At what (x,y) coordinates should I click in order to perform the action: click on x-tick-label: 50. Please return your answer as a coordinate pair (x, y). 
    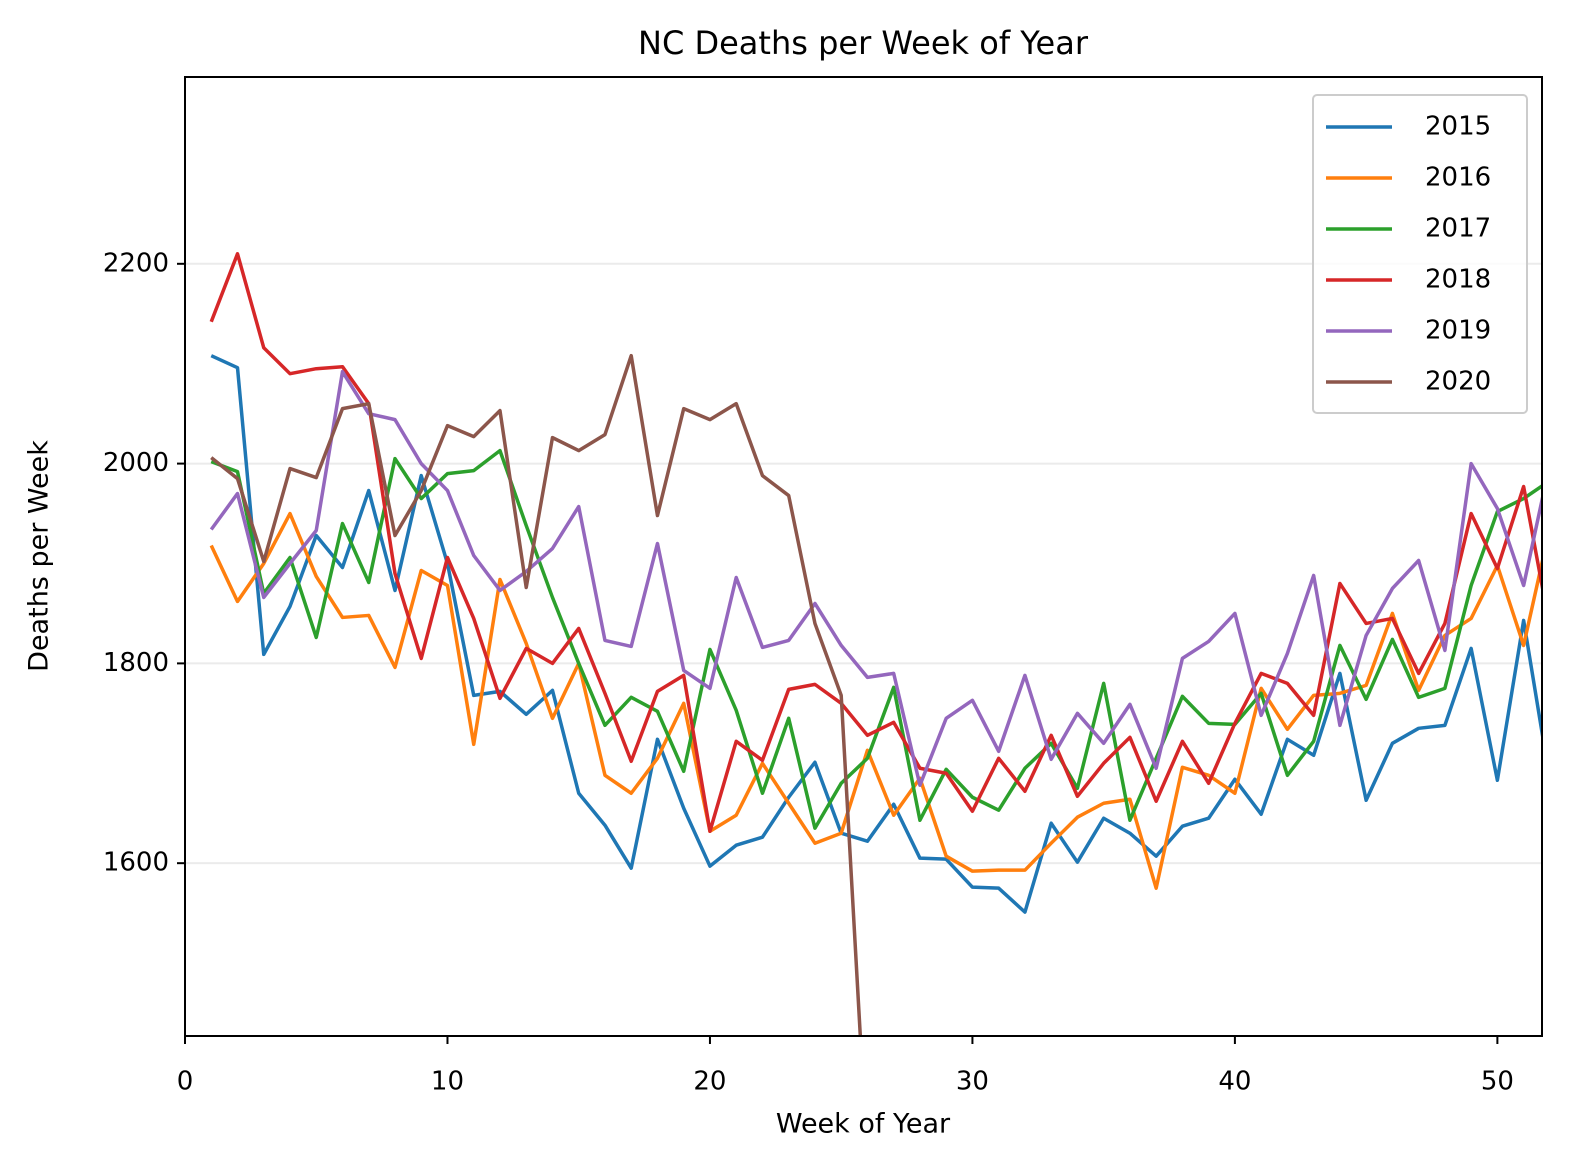
    Looking at the image, I should click on (1497, 1082).